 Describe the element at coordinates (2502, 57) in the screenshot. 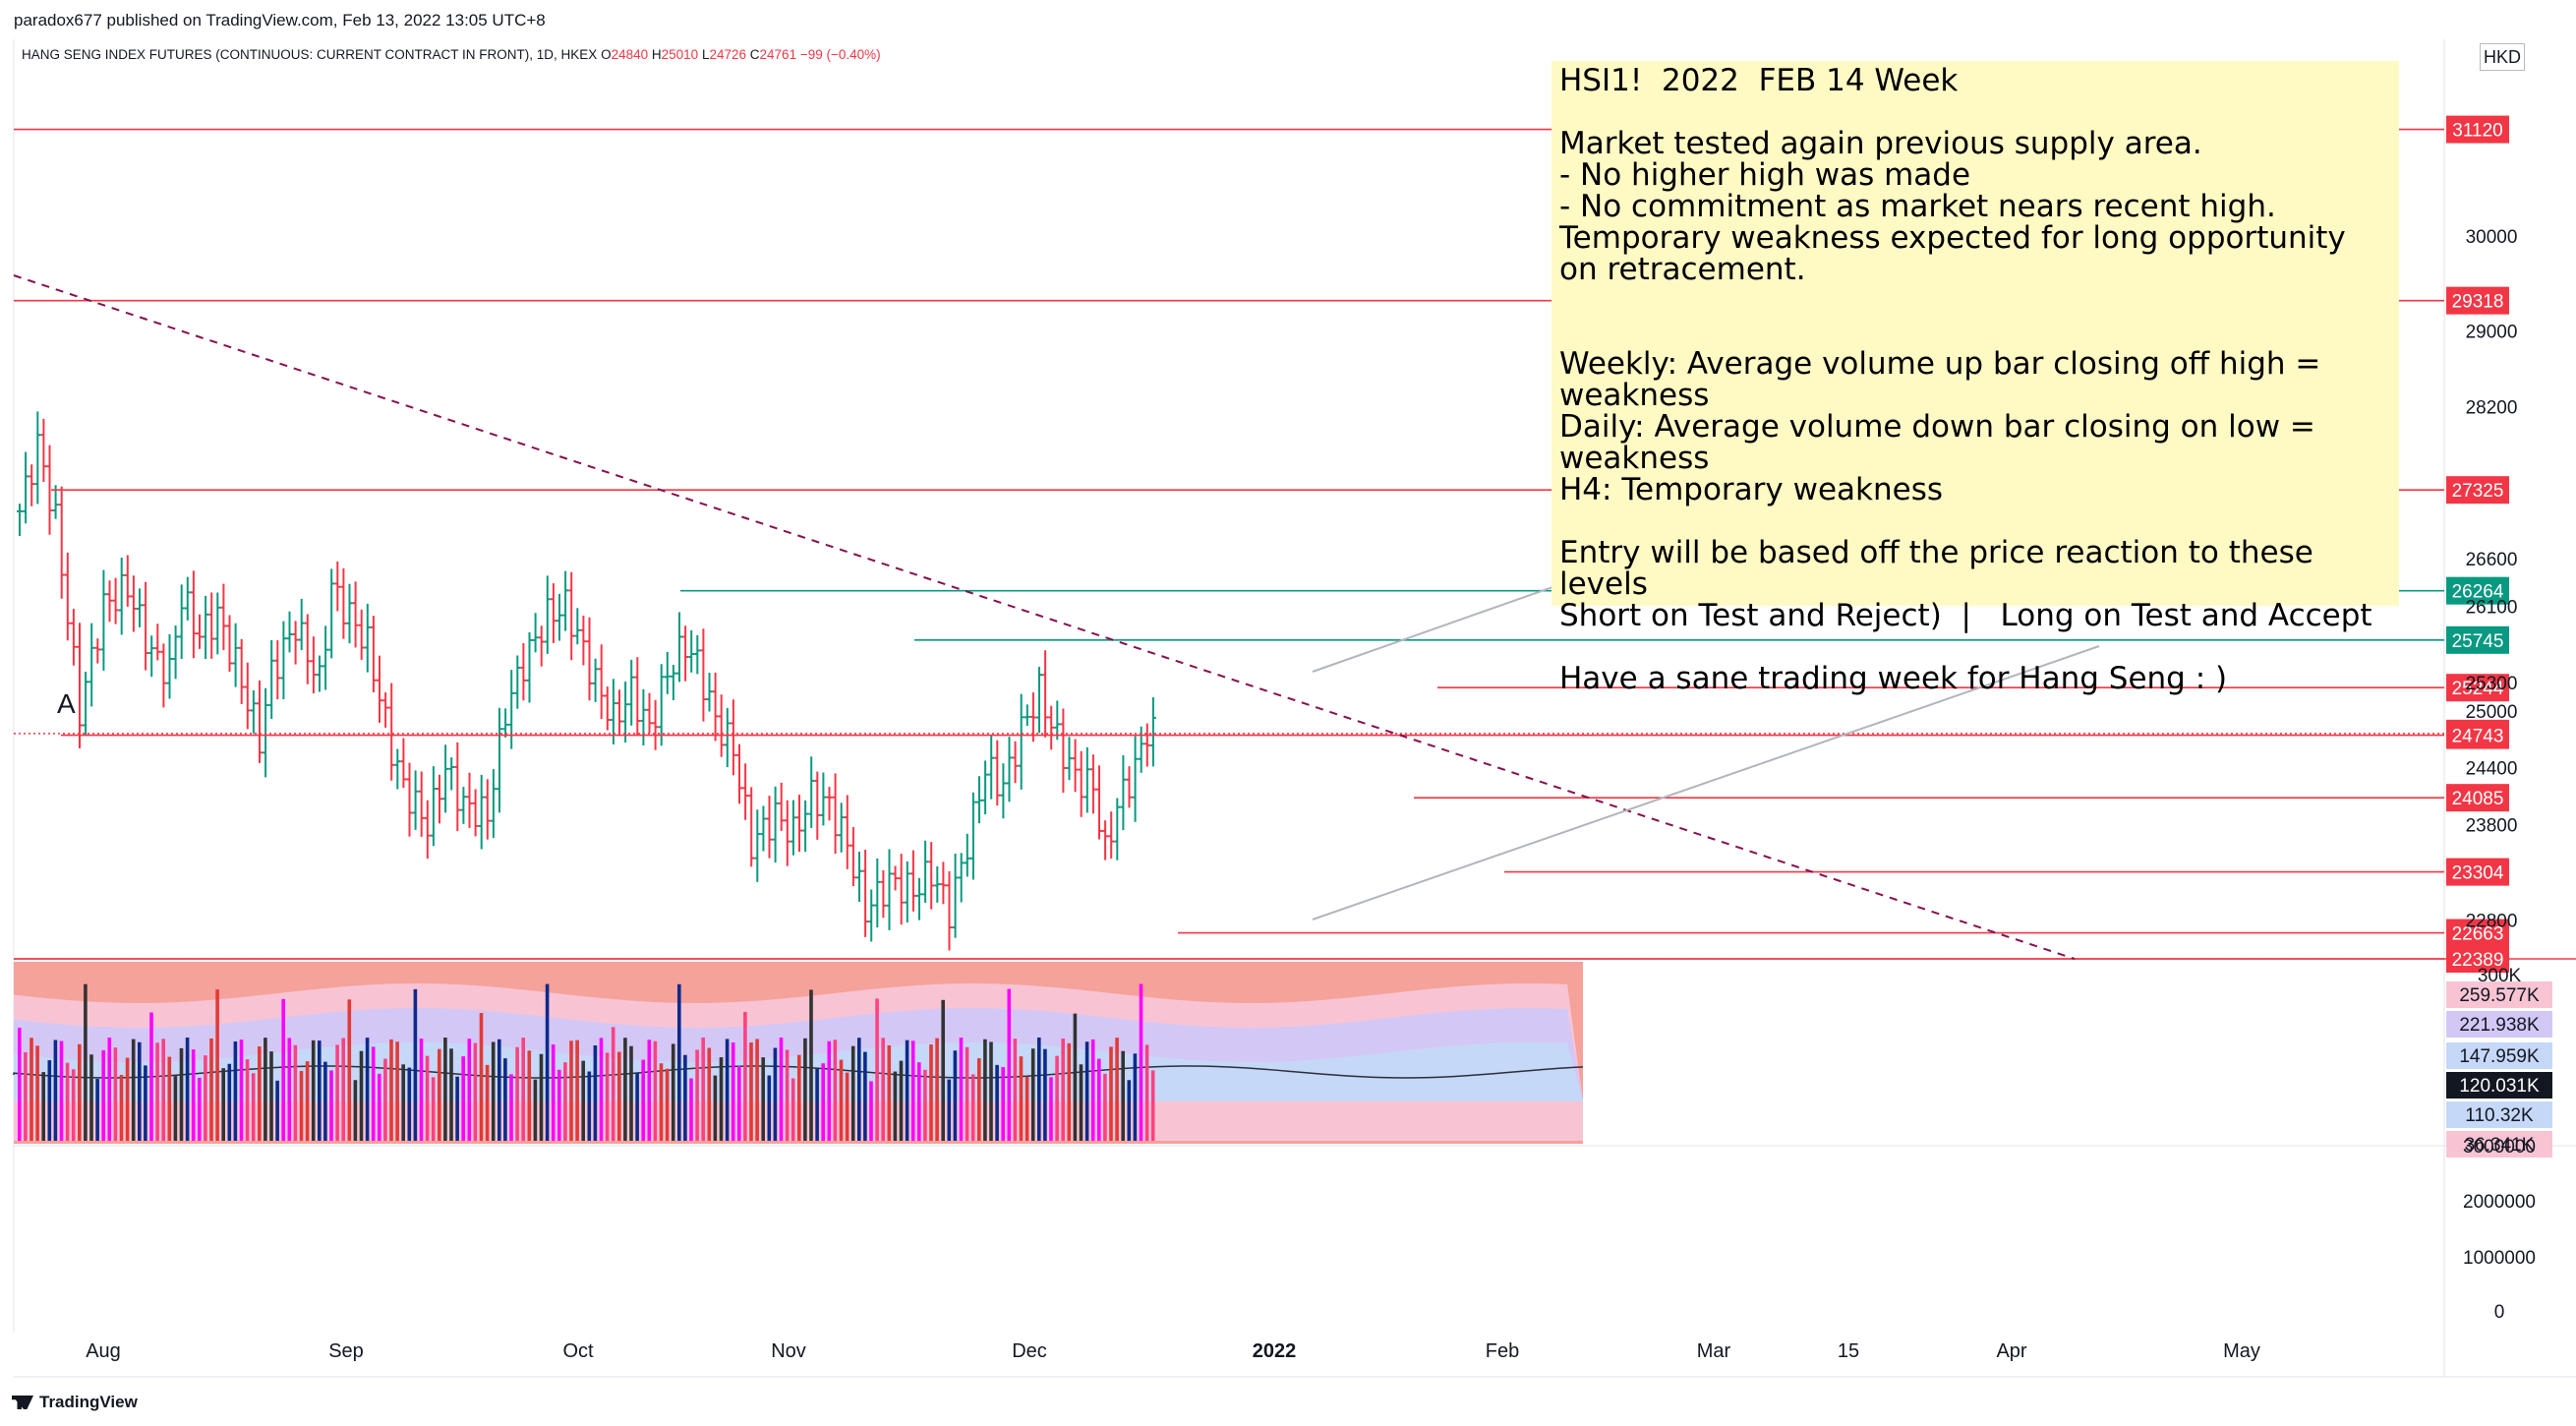

I see `currency-badge: HKD` at that location.